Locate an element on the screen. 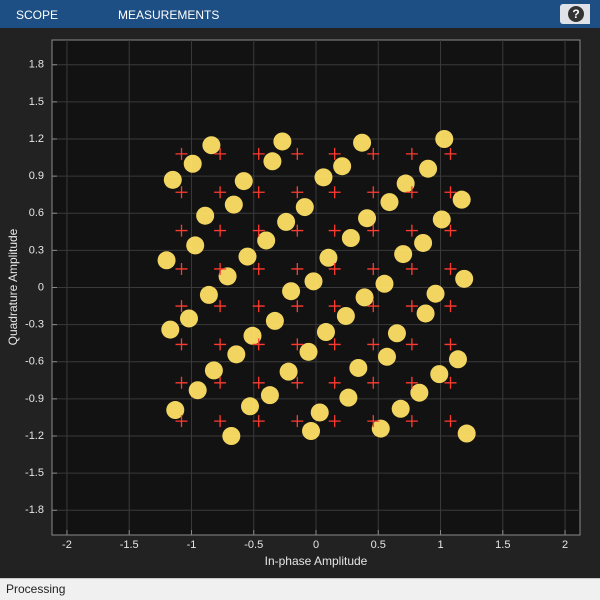  y-tick-label: -0.3 is located at coordinates (34, 325).